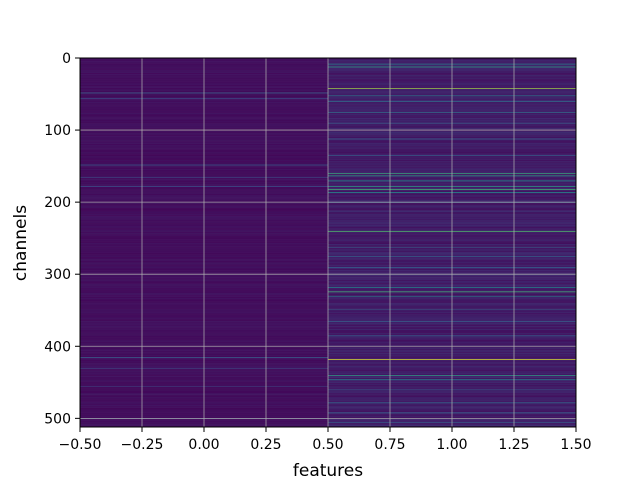 This screenshot has width=640, height=480. I want to click on x-tick-label: 1.50, so click(575, 445).